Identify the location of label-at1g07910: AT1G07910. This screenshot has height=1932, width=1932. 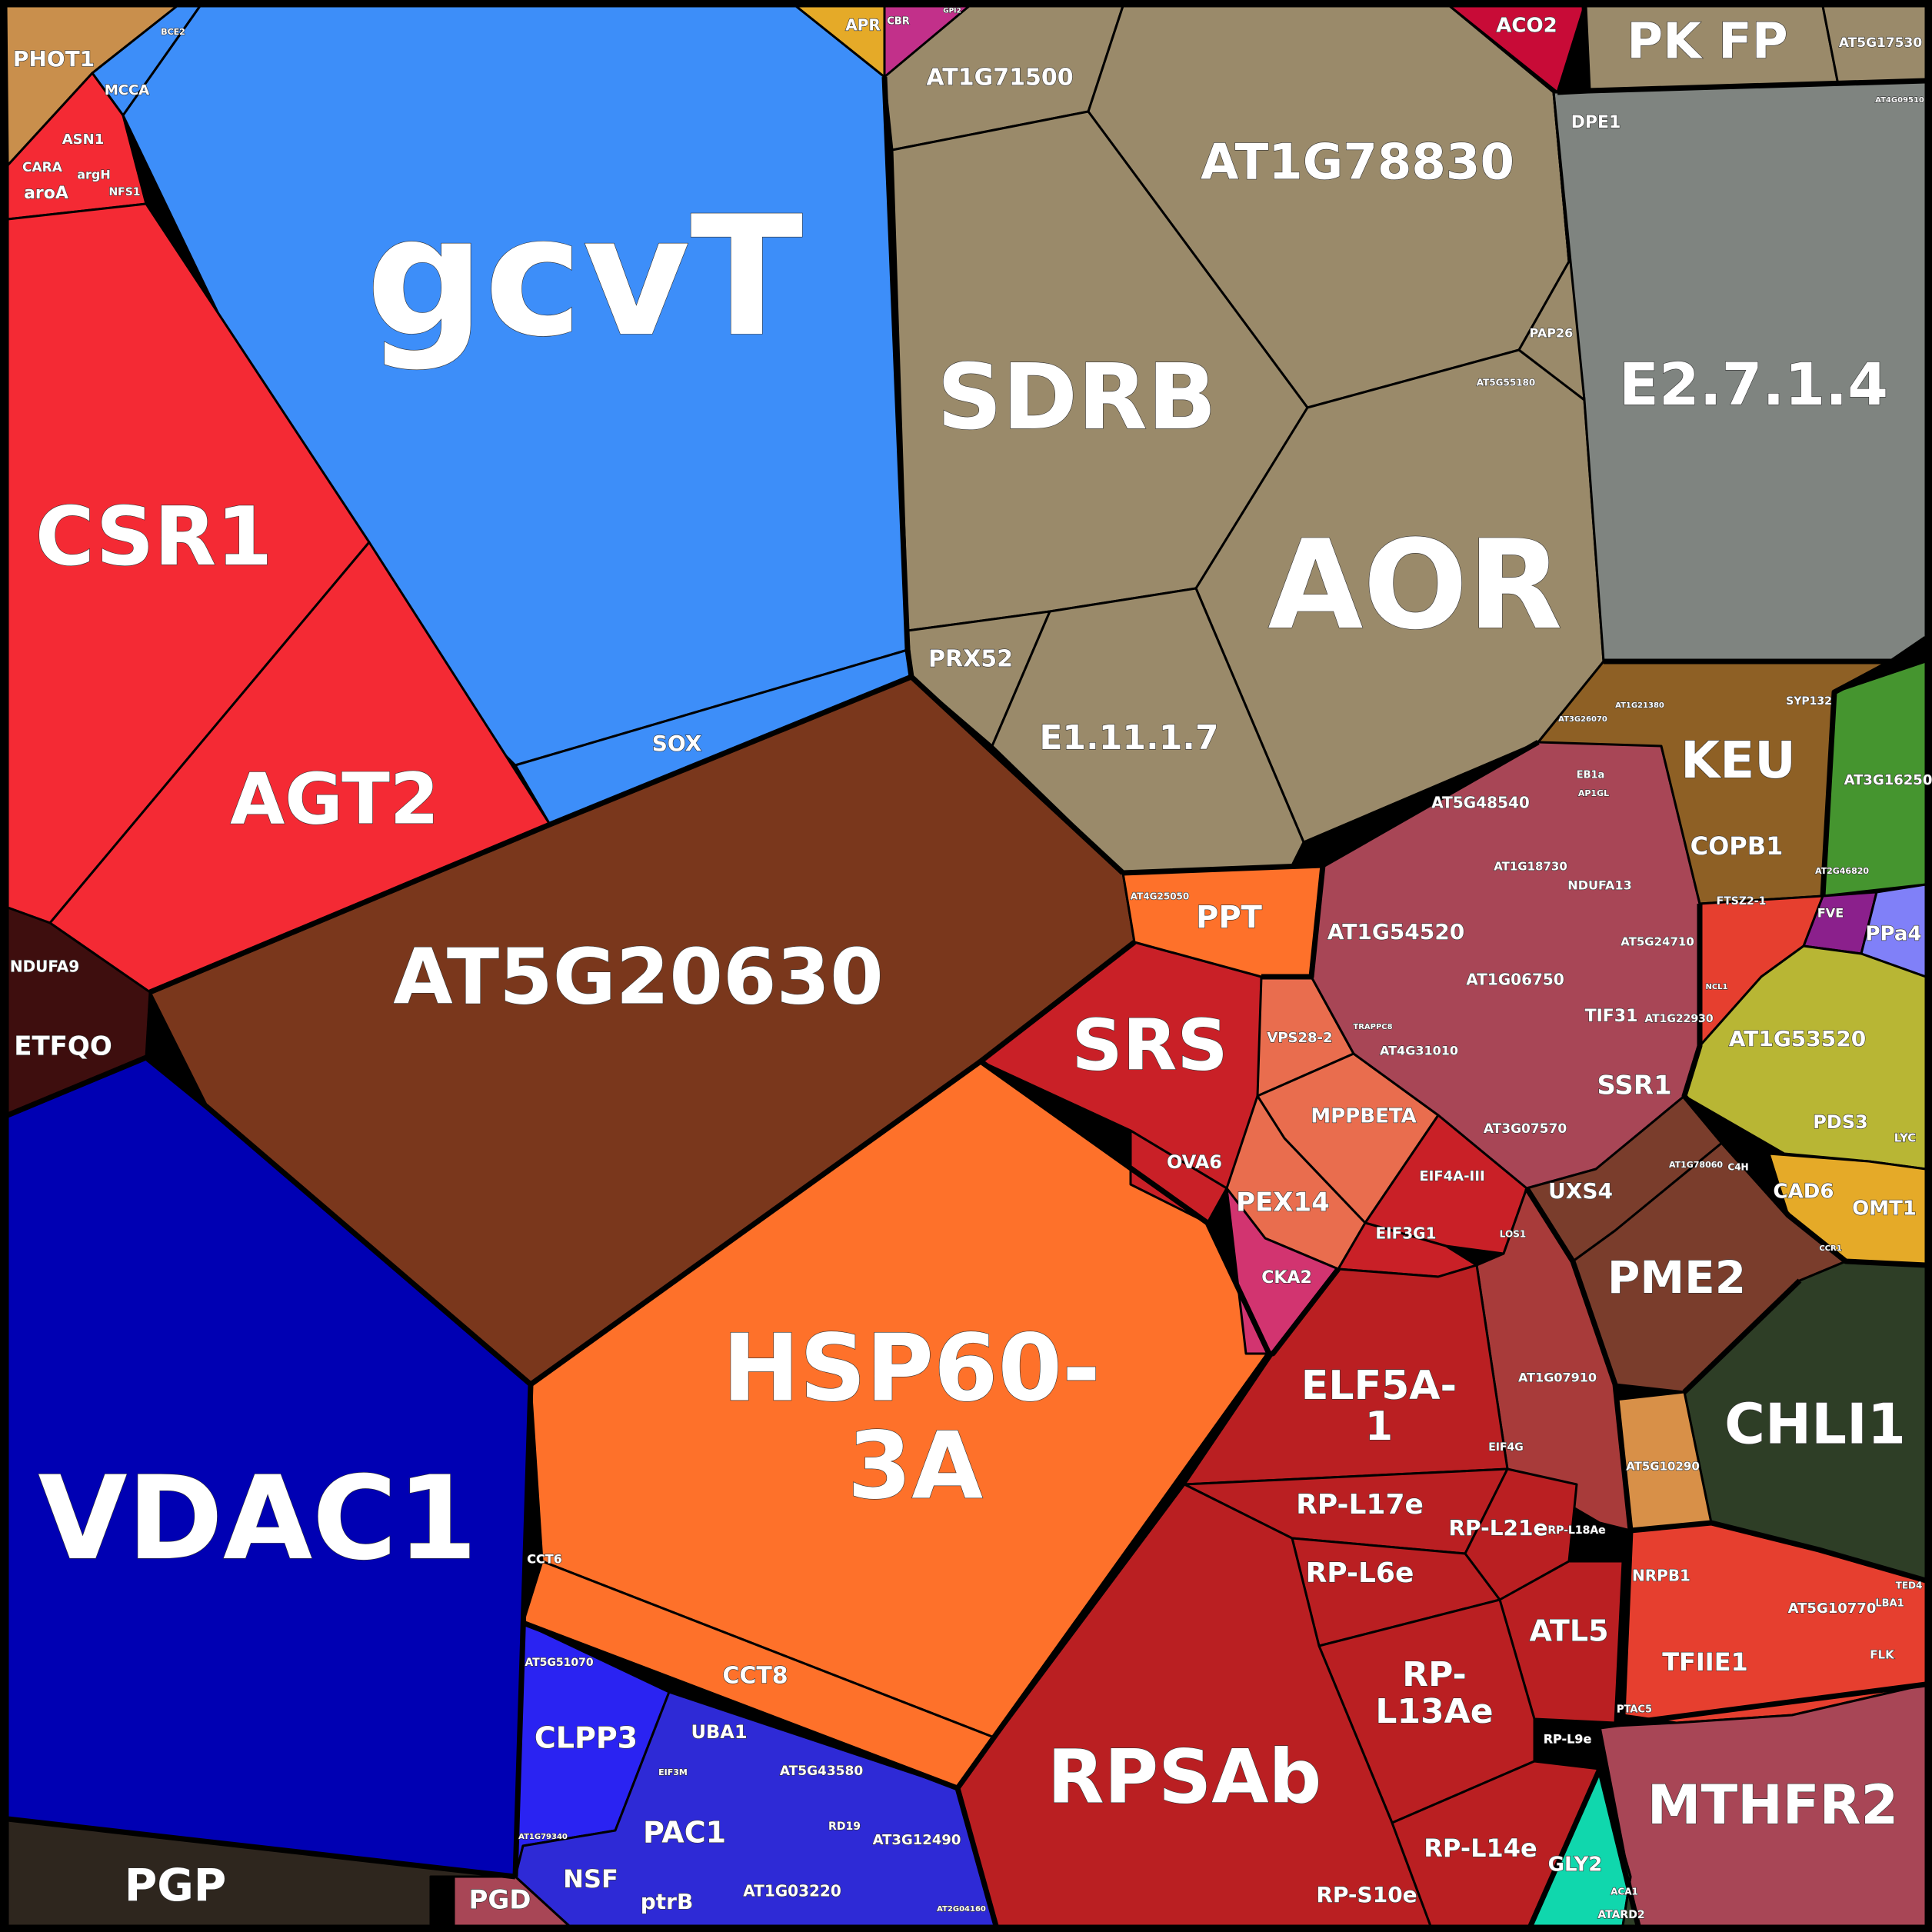
(1557, 1378).